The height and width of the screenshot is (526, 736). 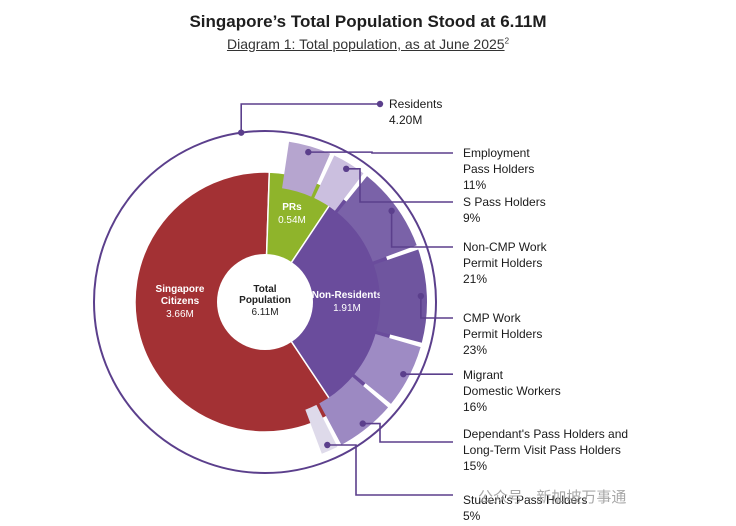 What do you see at coordinates (180, 301) in the screenshot?
I see `citizens-label-2: Citizens` at bounding box center [180, 301].